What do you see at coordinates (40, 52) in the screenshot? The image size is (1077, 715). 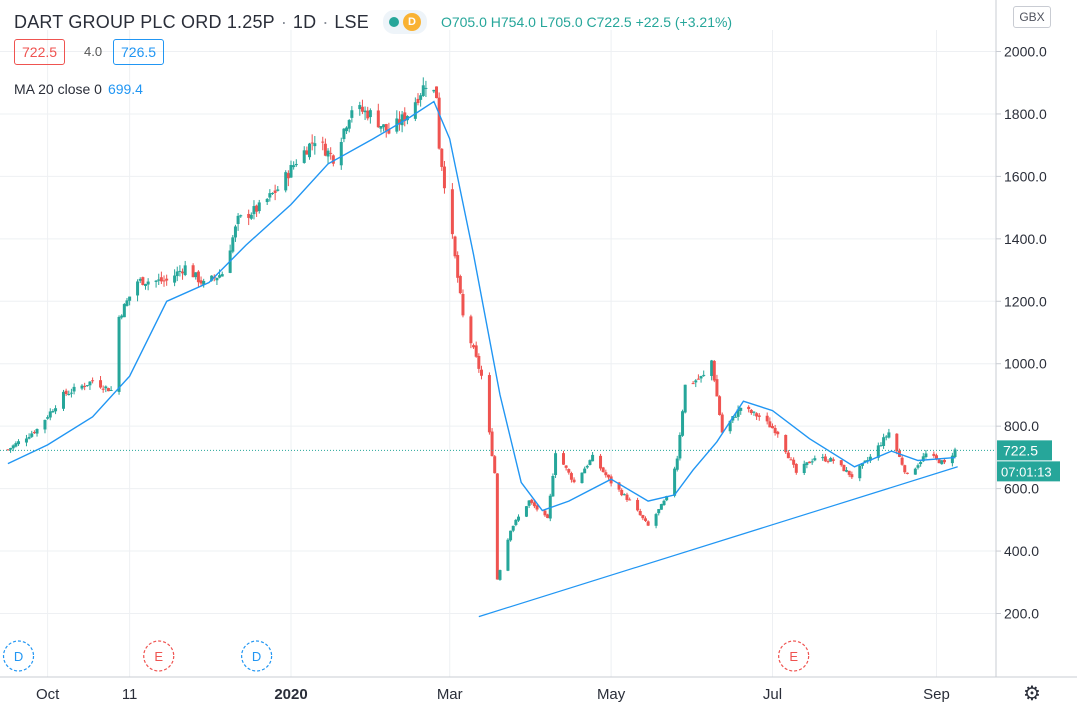 I see `sell-price-button: 722.5` at bounding box center [40, 52].